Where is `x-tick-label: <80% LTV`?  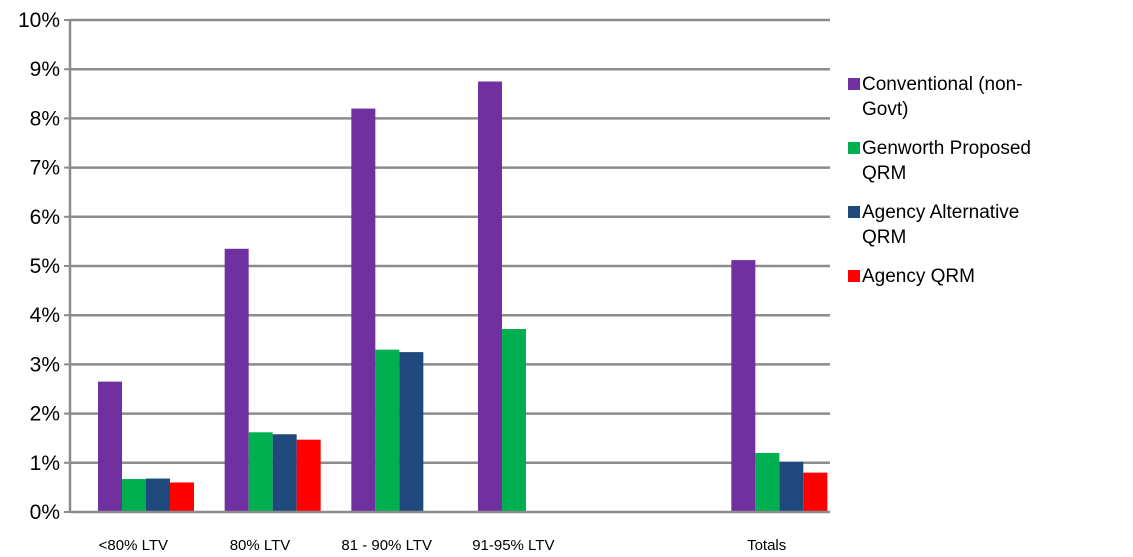
x-tick-label: <80% LTV is located at coordinates (133, 545).